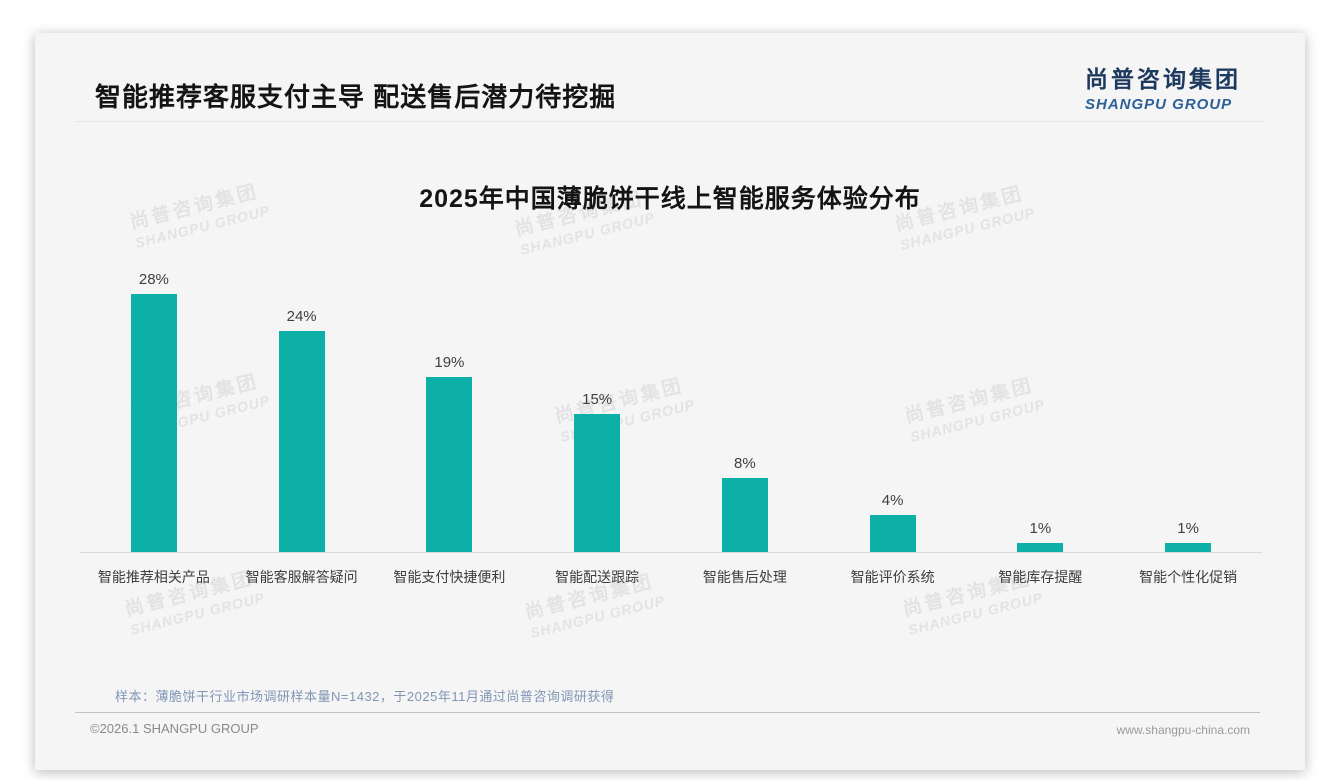 The height and width of the screenshot is (780, 1340). What do you see at coordinates (1040, 577) in the screenshot?
I see `category-label: 智能库存提醒` at bounding box center [1040, 577].